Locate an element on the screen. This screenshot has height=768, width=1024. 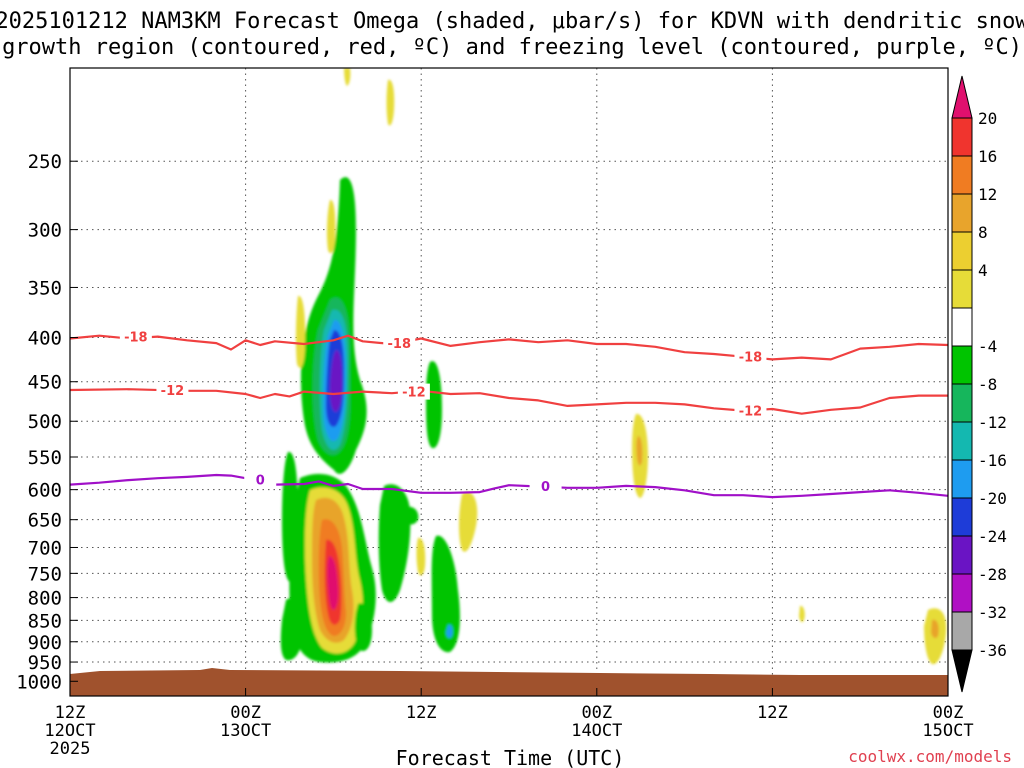
freezing-level-0-label-1: 0 is located at coordinates (545, 487).